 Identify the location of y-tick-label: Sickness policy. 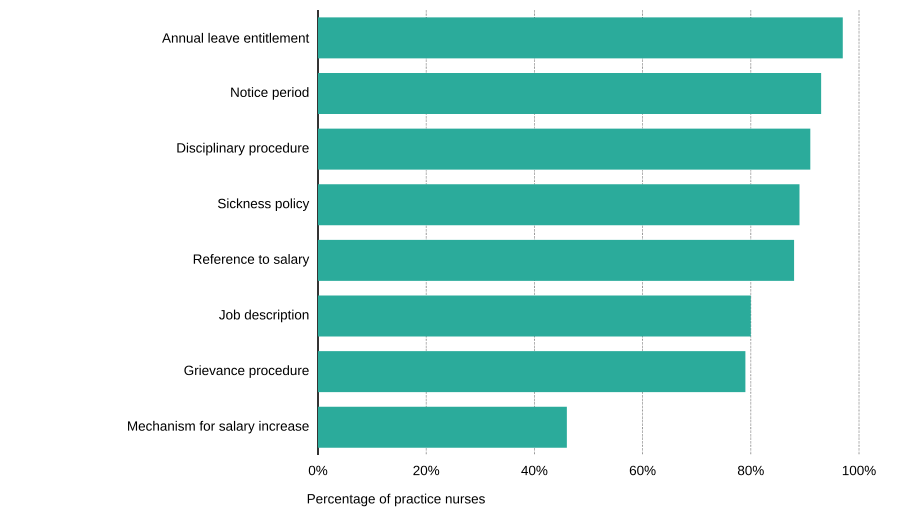
(264, 204).